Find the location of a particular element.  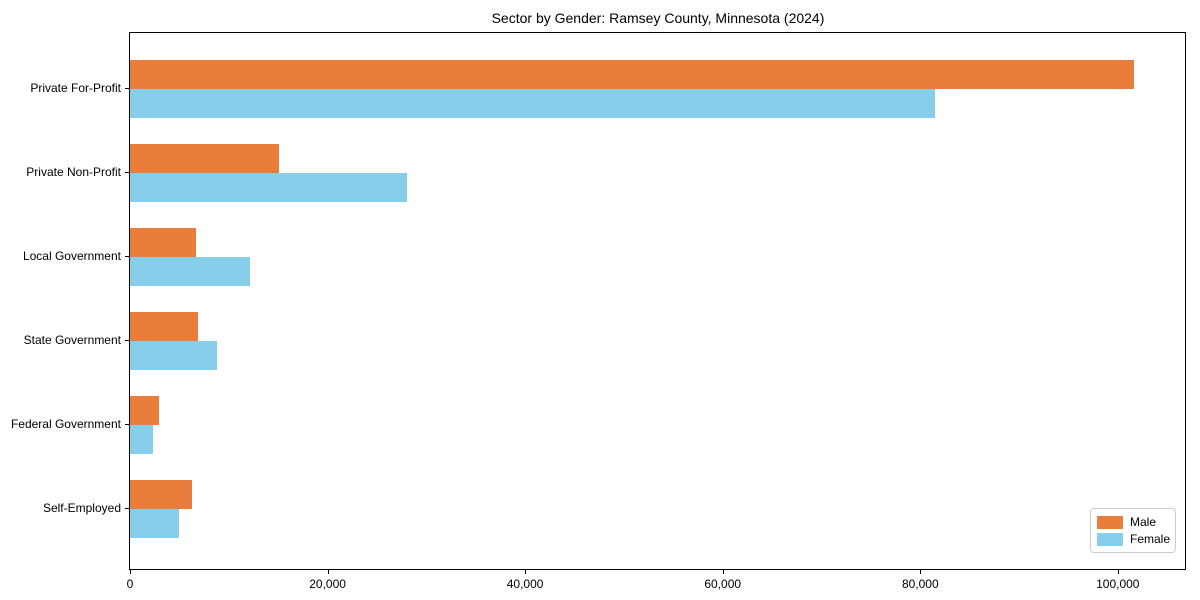

y-tick-label-state-government: State Government is located at coordinates (72, 340).